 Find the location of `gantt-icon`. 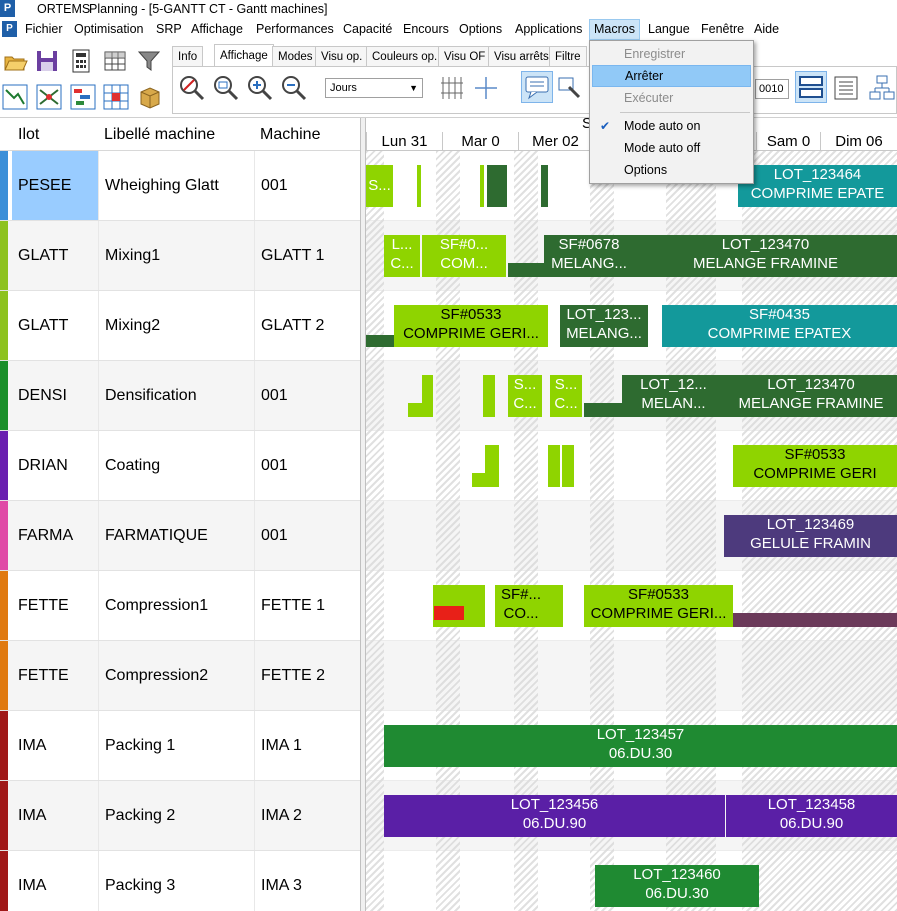

gantt-icon is located at coordinates (83, 97).